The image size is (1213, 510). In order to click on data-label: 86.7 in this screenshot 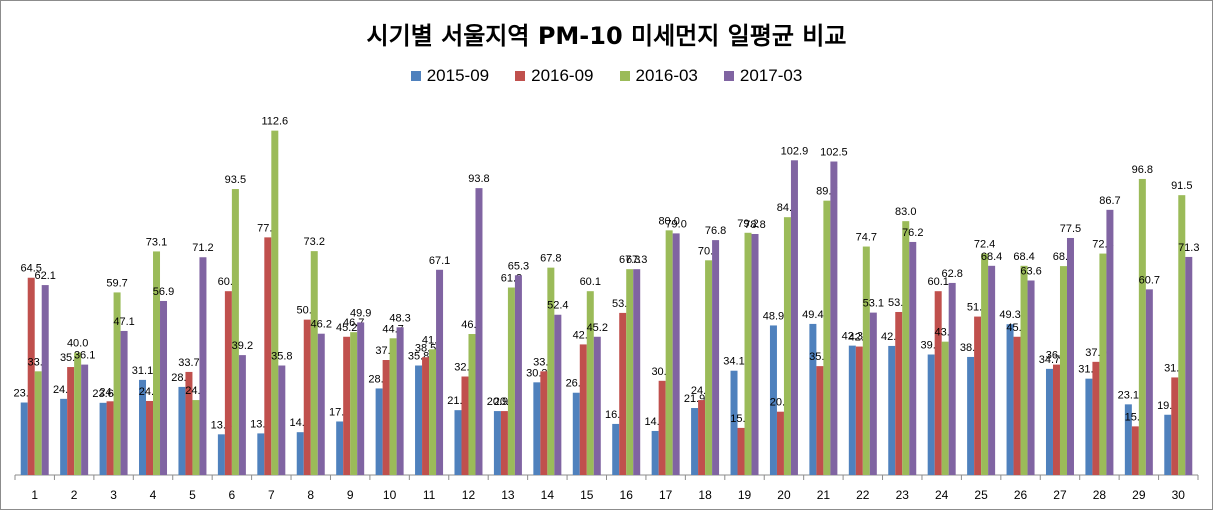, I will do `click(1109, 201)`.